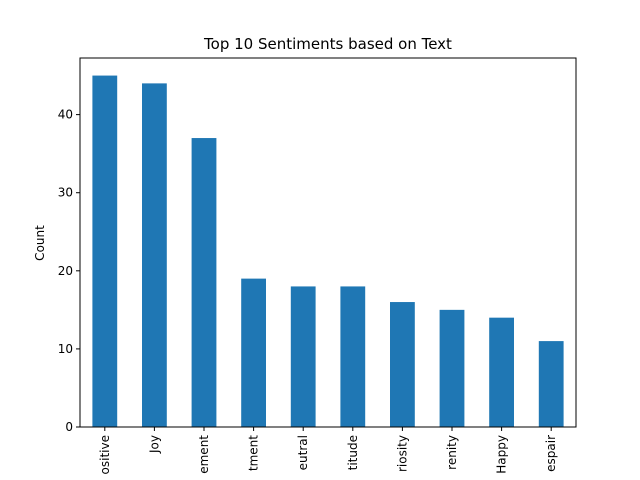  I want to click on y-tick-label-3: 30, so click(65, 193).